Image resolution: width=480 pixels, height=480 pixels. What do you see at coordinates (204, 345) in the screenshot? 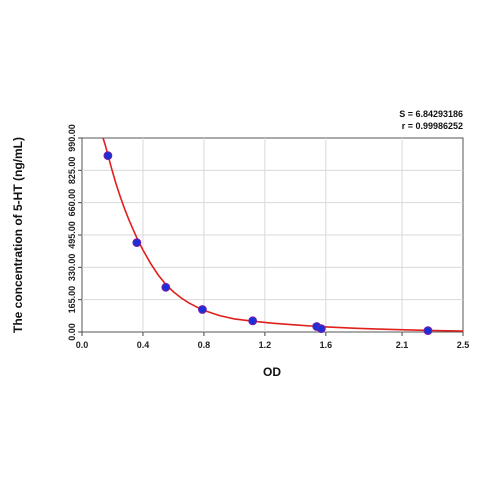
I see `x-tick-label: 0.8` at bounding box center [204, 345].